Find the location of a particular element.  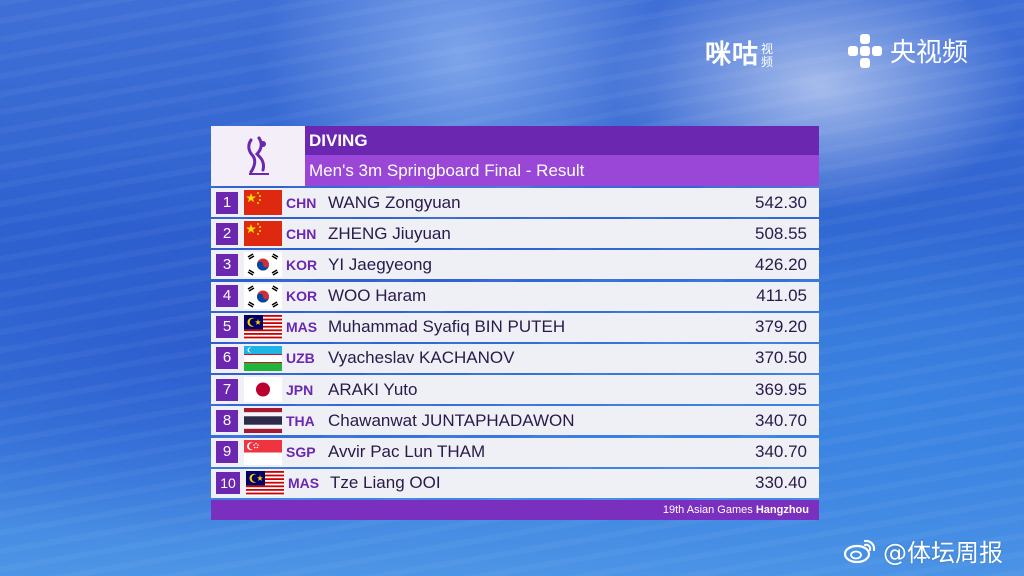

weibo-icon is located at coordinates (859, 551).